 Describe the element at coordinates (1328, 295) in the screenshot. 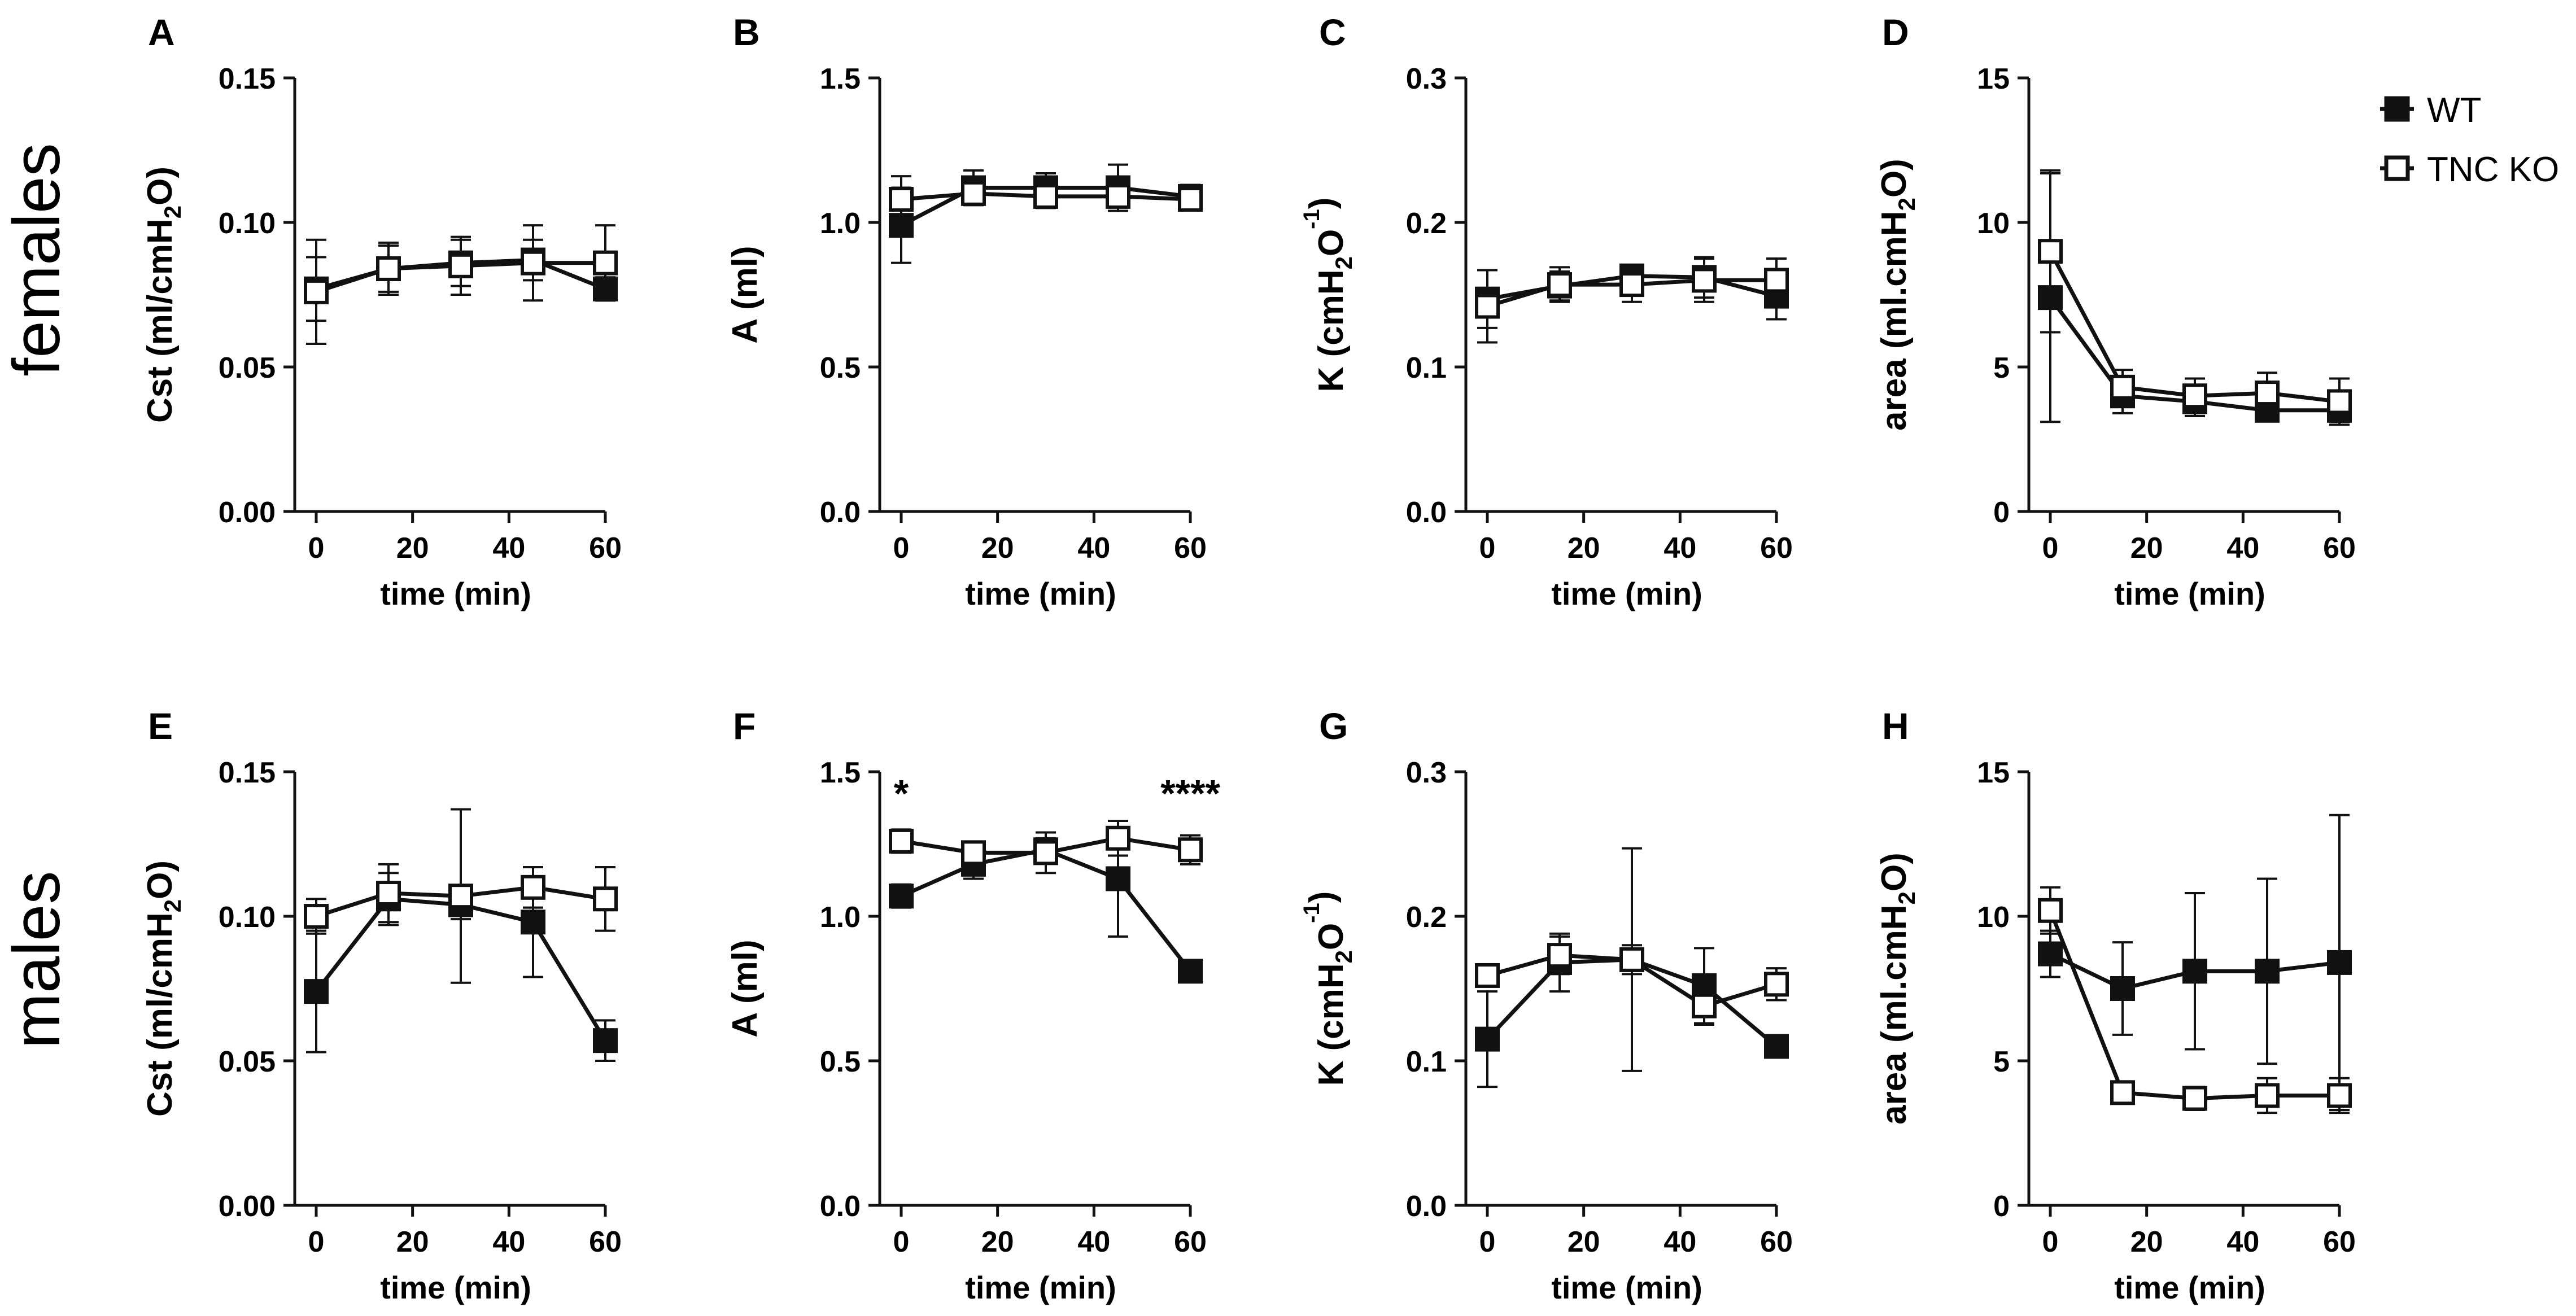

I see `y-axis-title: K (cmH2O-1)` at that location.